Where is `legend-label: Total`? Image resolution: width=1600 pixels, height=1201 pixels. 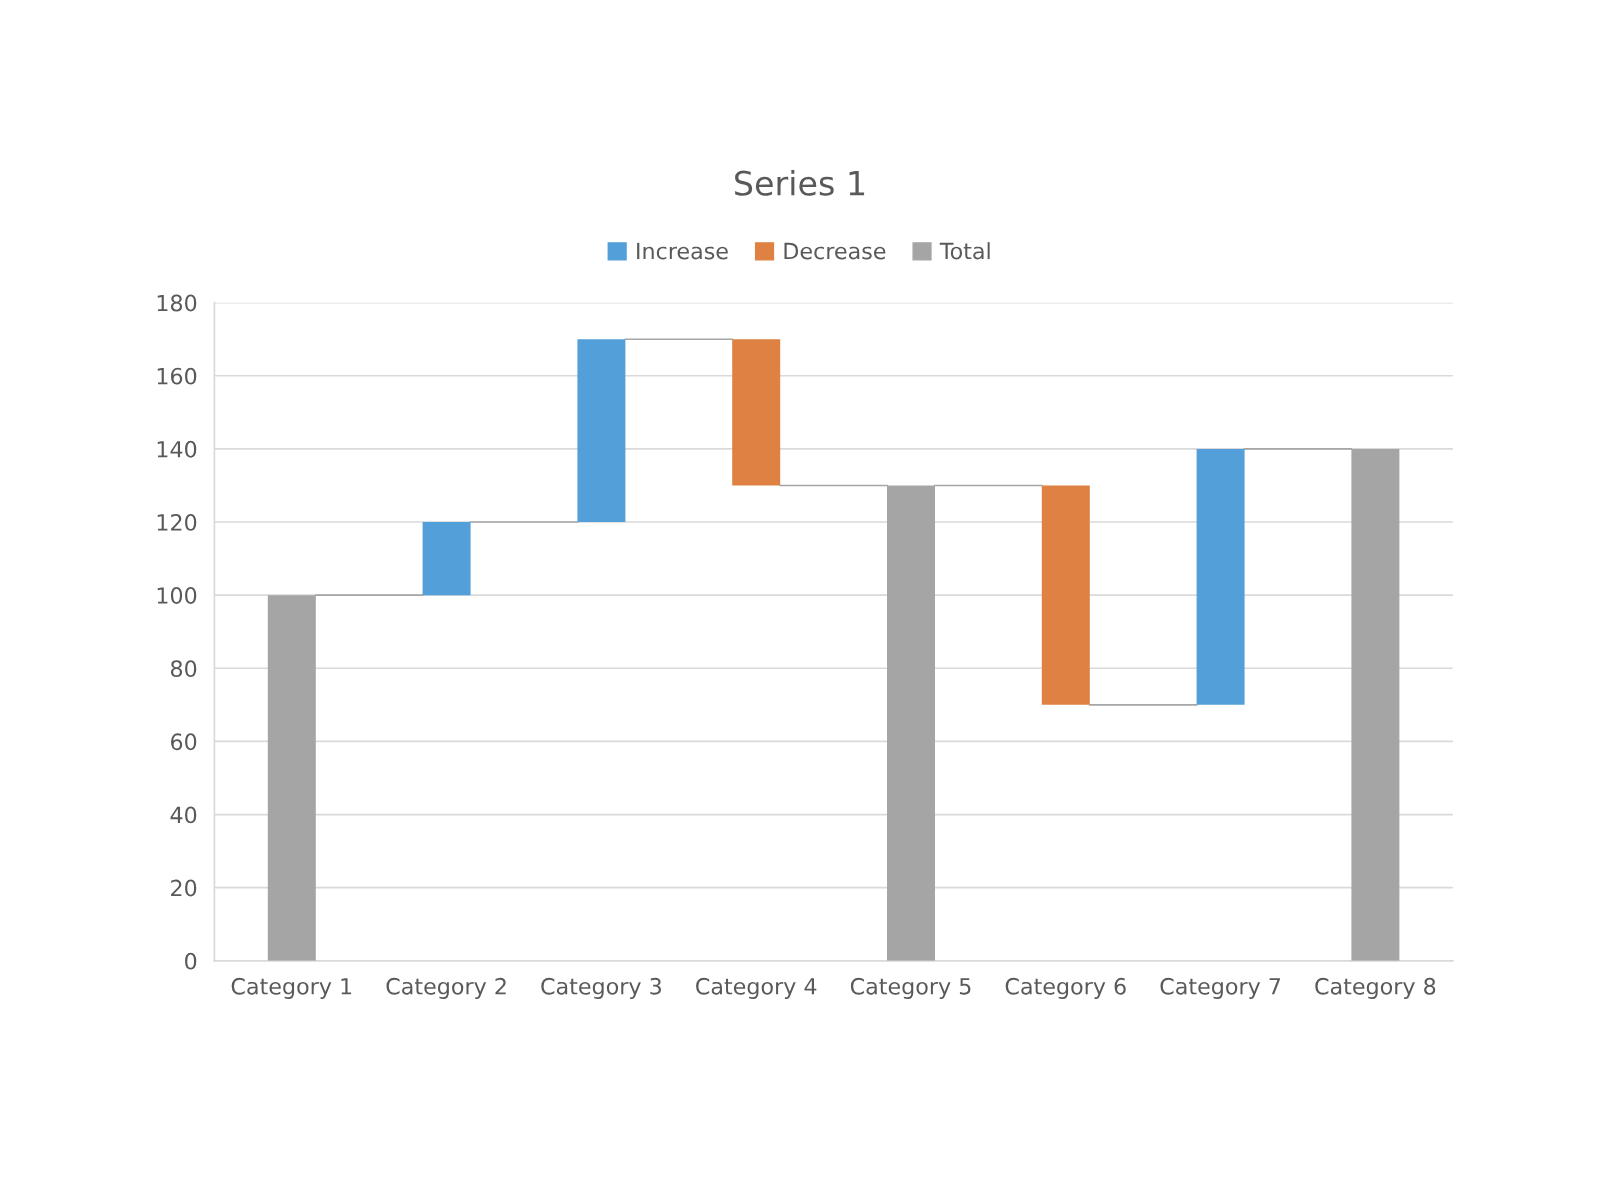 legend-label: Total is located at coordinates (964, 251).